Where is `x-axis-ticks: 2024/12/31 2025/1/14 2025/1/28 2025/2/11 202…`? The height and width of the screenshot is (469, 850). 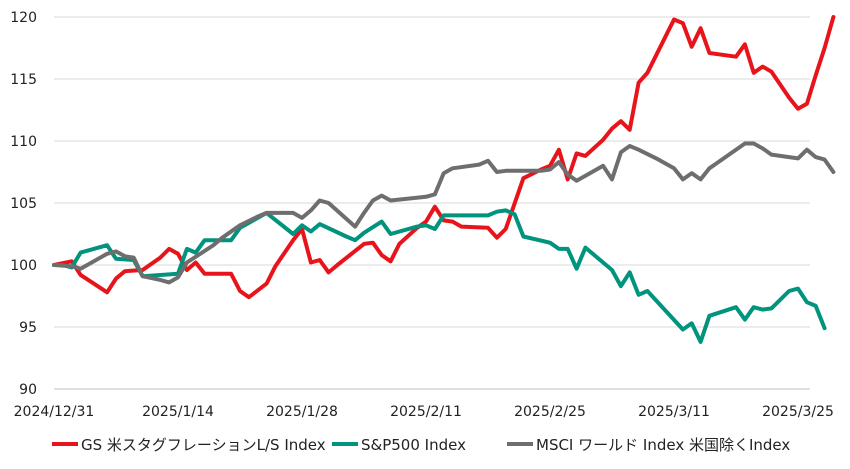
x-axis-ticks: 2024/12/31 2025/1/14 2025/1/28 2025/2/11 202… is located at coordinates (424, 412).